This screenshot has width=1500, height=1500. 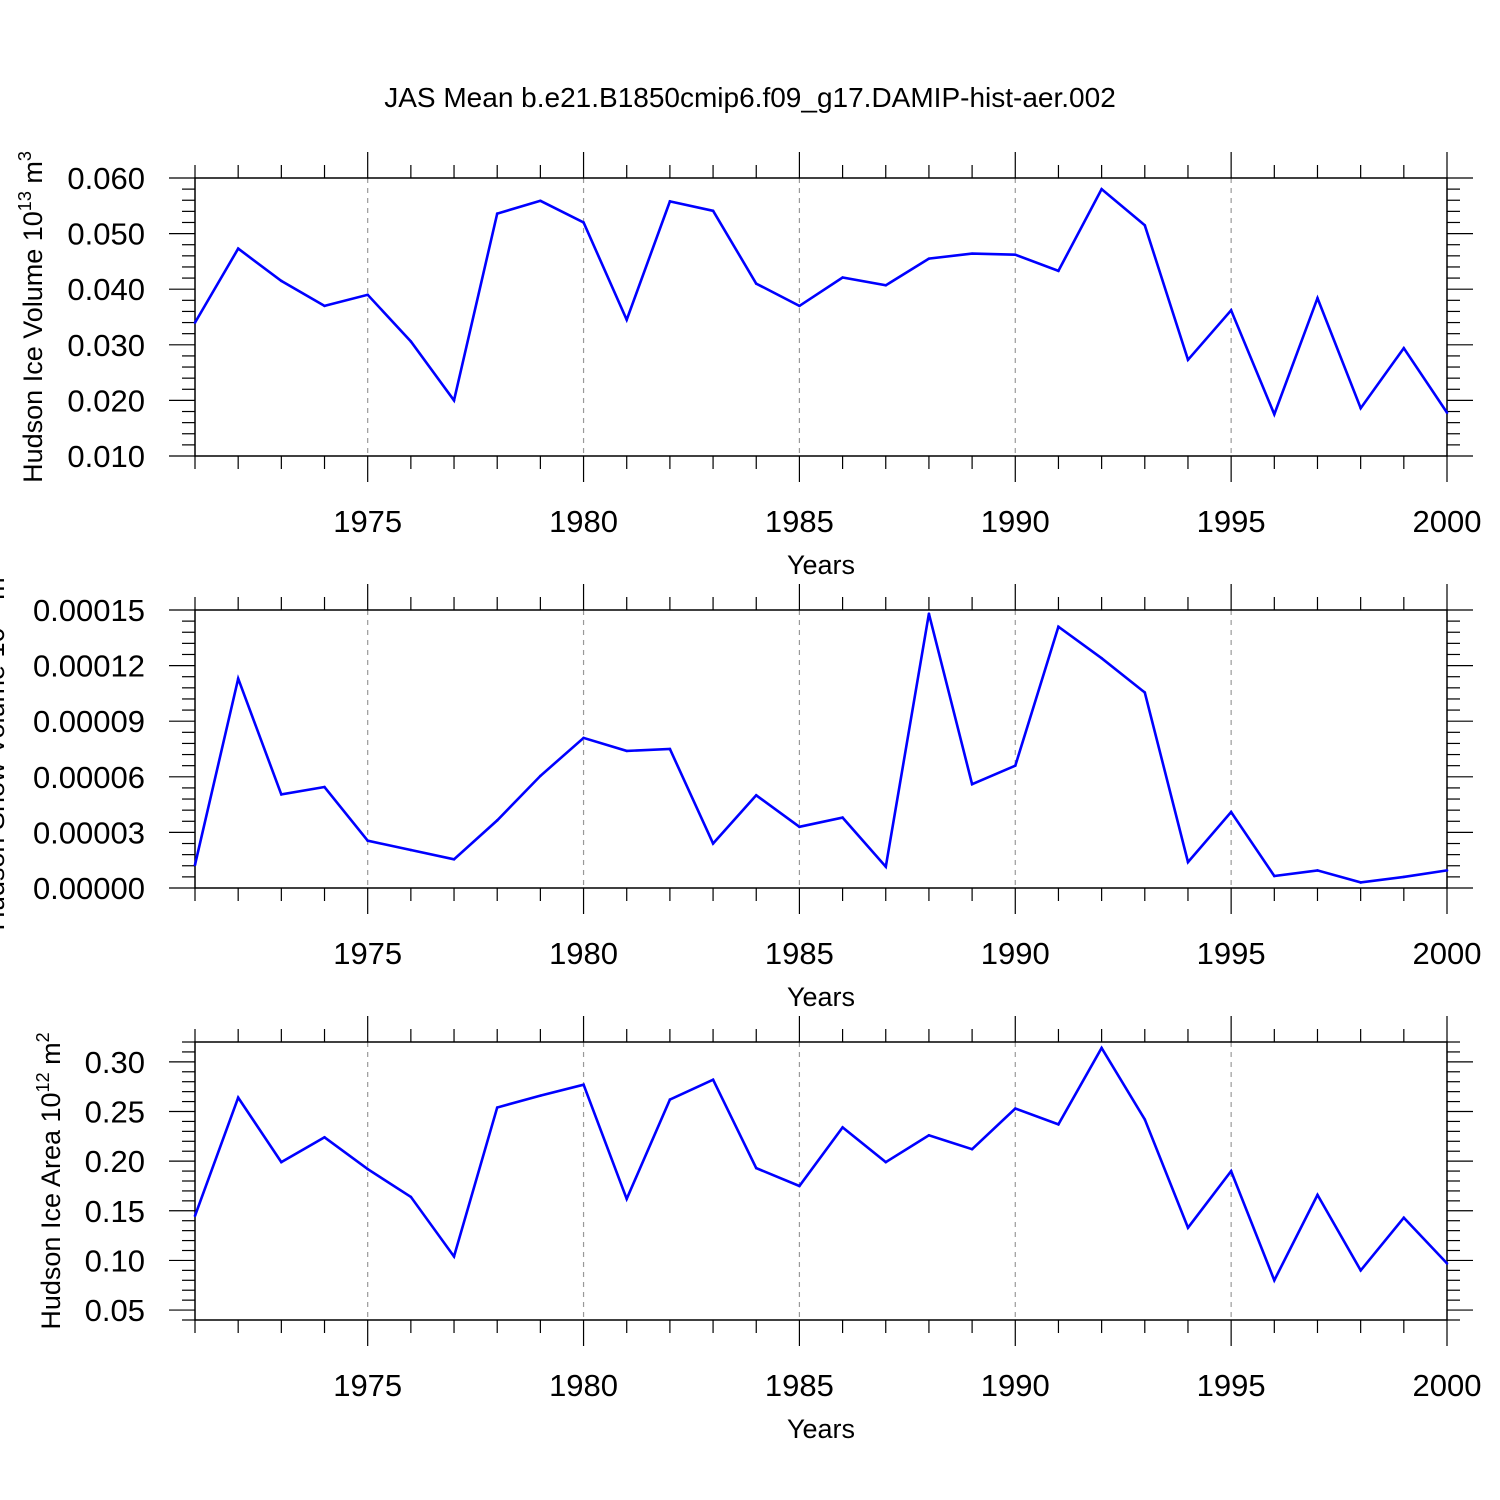 I want to click on x-tick-label: 1995, so click(x=1231, y=953).